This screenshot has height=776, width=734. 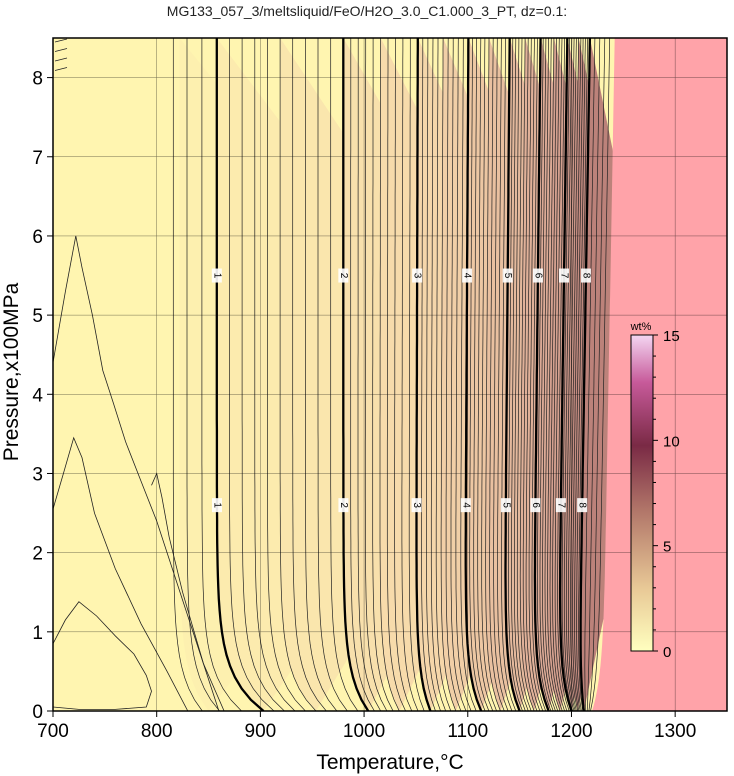 I want to click on colorbar-tick-label: 15, so click(x=671, y=336).